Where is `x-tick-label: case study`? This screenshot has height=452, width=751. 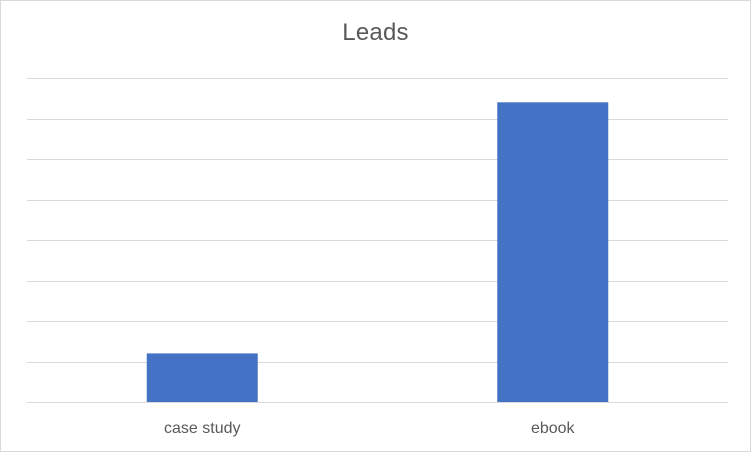
x-tick-label: case study is located at coordinates (202, 428).